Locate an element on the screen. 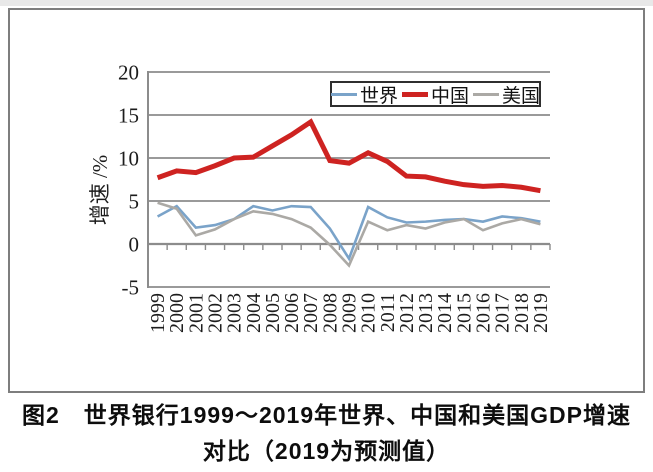  series-line-美国 is located at coordinates (349, 234).